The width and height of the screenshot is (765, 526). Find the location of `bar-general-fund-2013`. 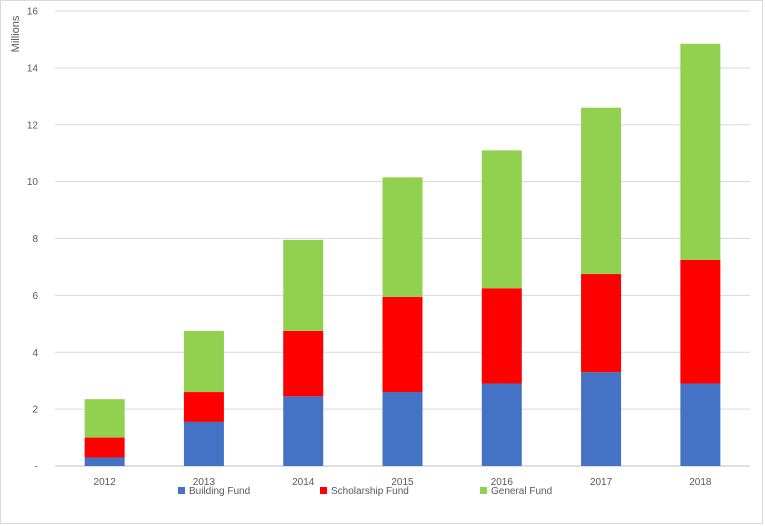

bar-general-fund-2013 is located at coordinates (203, 361).